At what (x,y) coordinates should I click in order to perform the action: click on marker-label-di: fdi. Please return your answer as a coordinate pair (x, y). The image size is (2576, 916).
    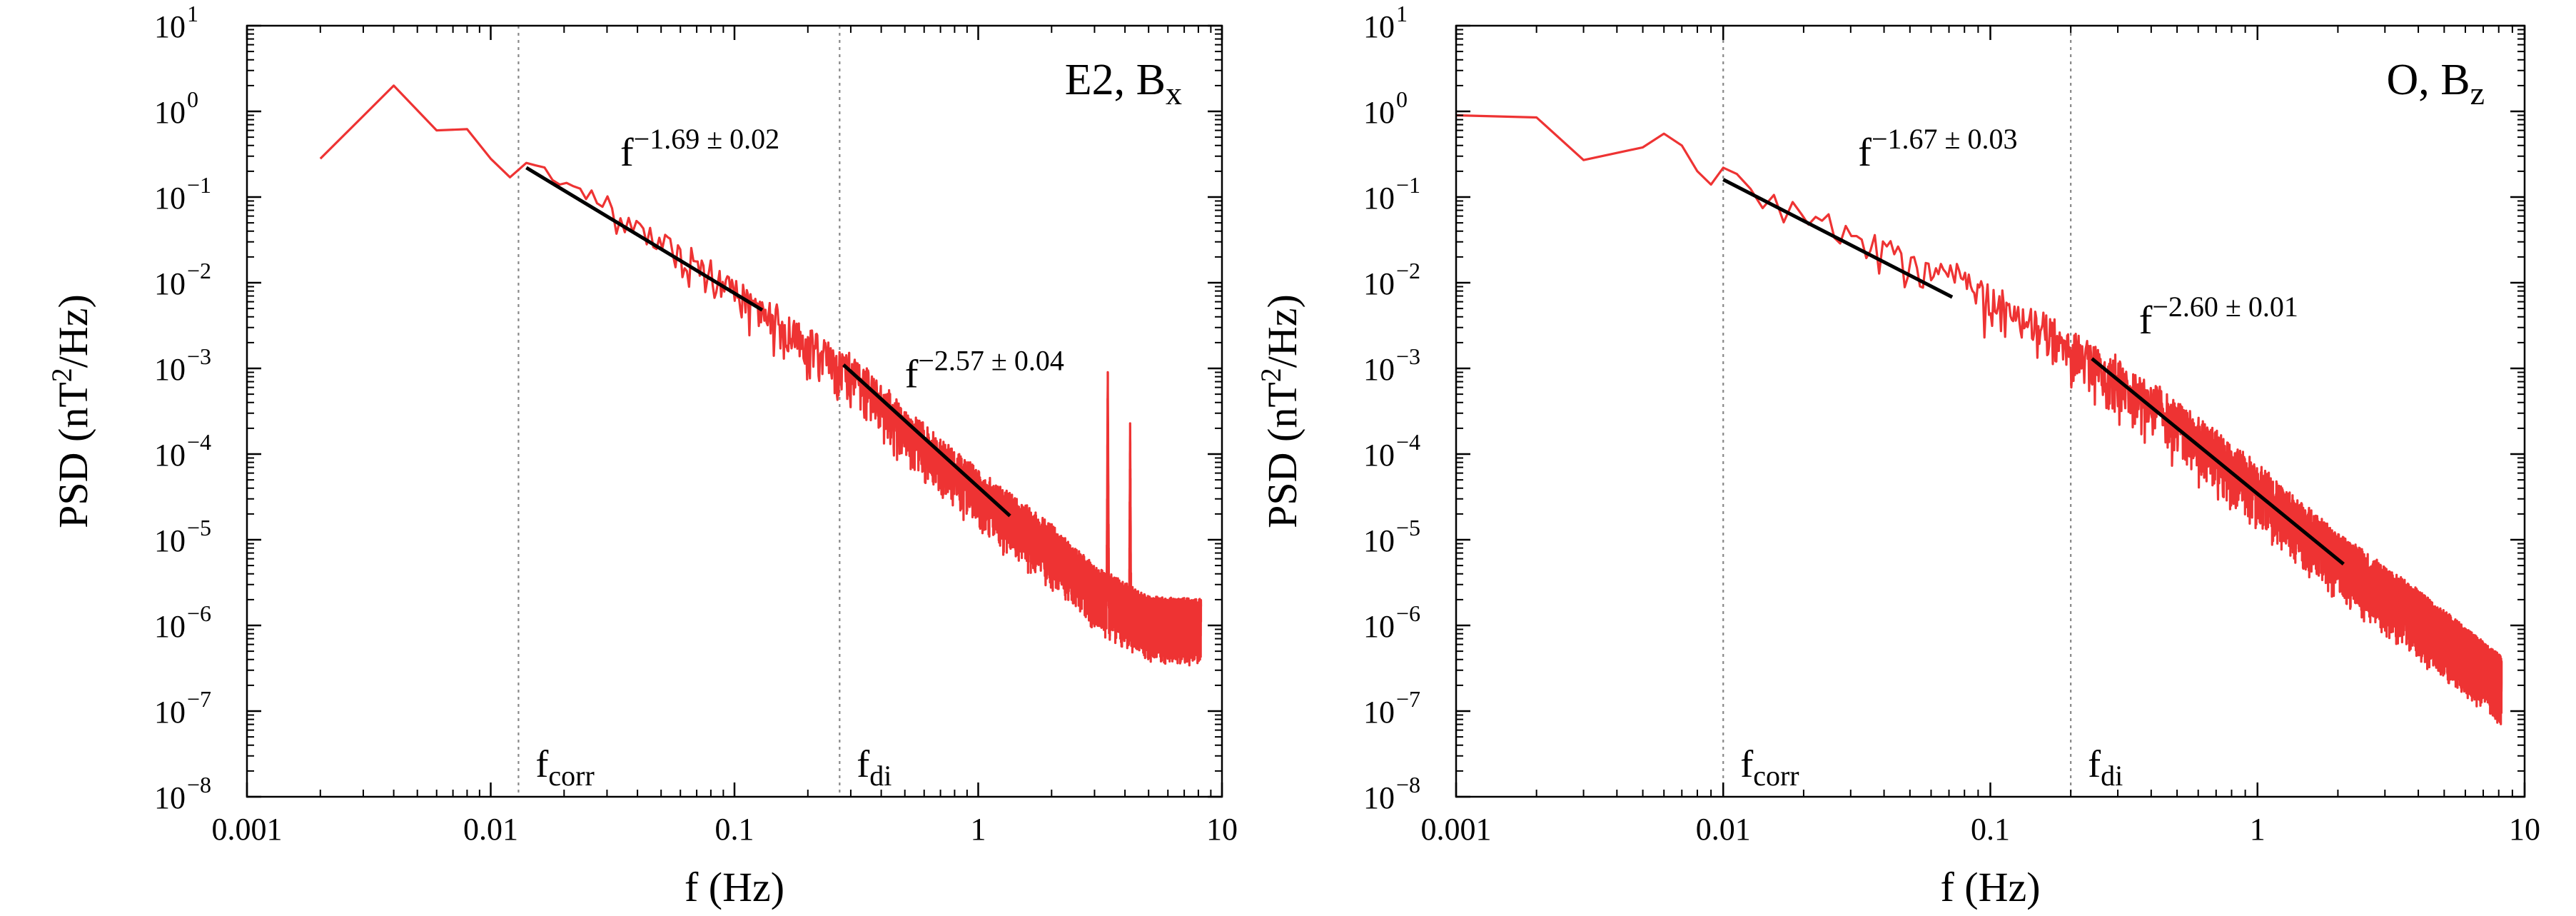
    Looking at the image, I should click on (874, 767).